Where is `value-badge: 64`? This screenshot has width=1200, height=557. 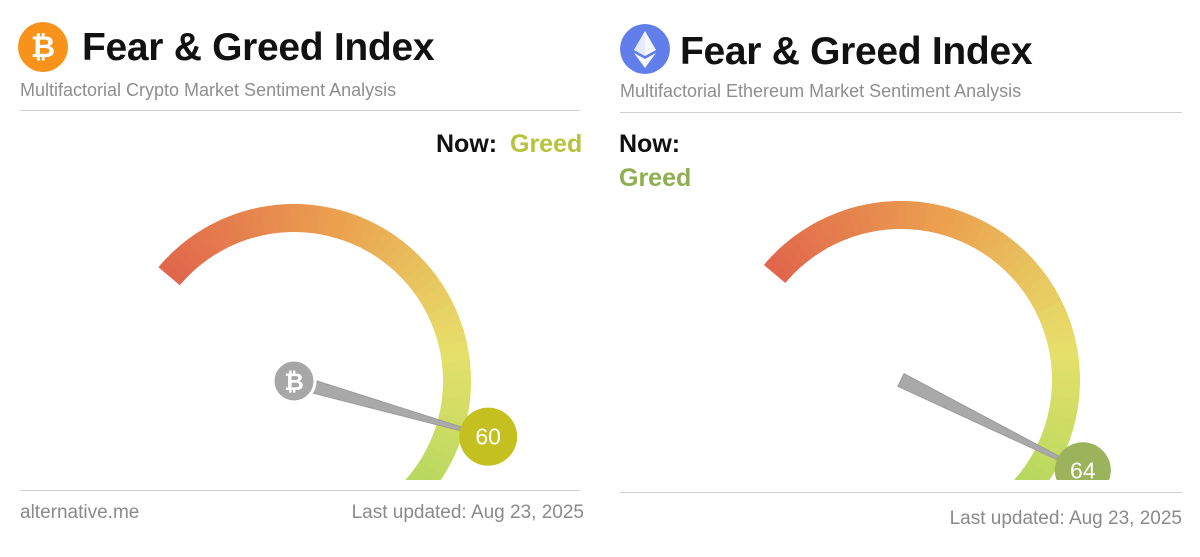 value-badge: 64 is located at coordinates (1082, 461).